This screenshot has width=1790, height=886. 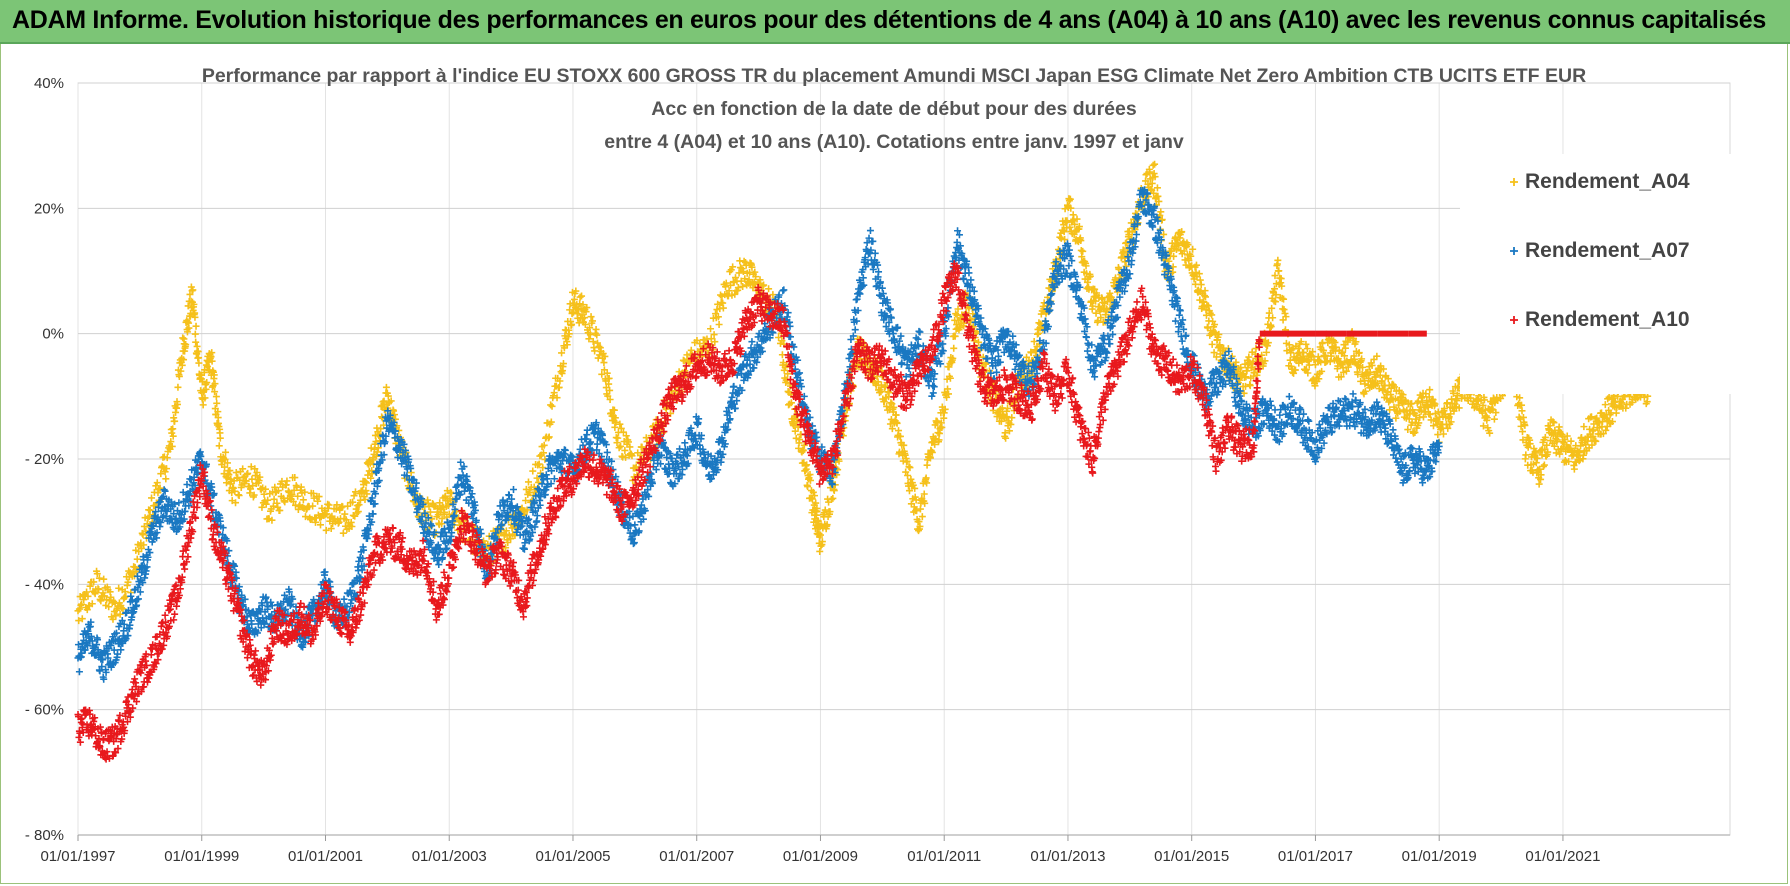 I want to click on y-tick-label: - 20%, so click(x=44, y=459).